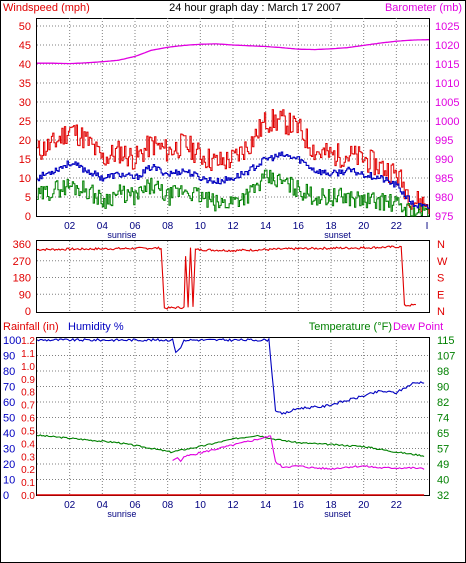  I want to click on direction-tick-label: 360, so click(22, 245).